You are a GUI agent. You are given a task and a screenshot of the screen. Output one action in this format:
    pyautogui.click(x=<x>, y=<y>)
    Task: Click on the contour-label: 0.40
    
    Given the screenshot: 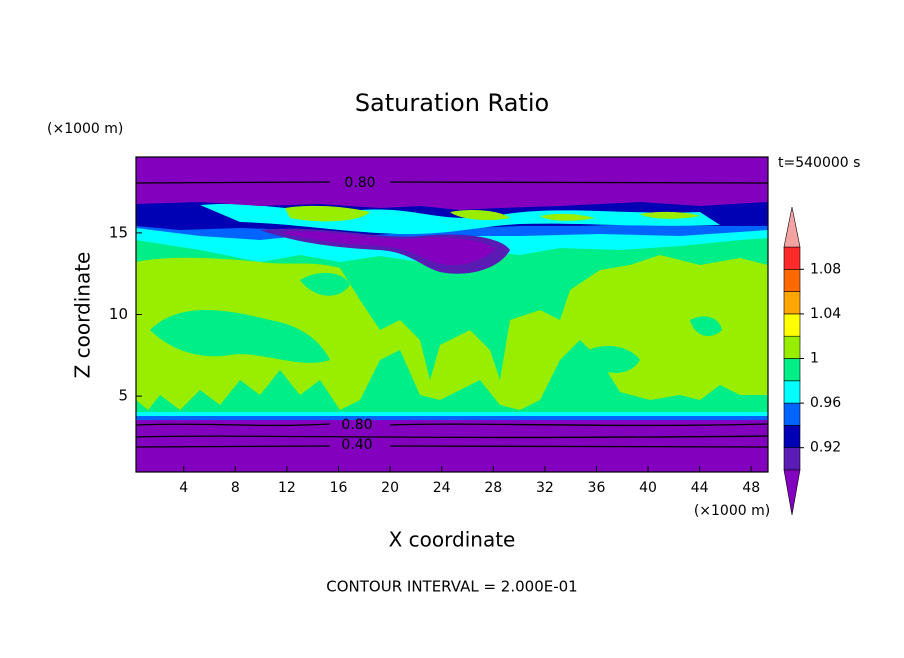 What is the action you would take?
    pyautogui.click(x=356, y=445)
    